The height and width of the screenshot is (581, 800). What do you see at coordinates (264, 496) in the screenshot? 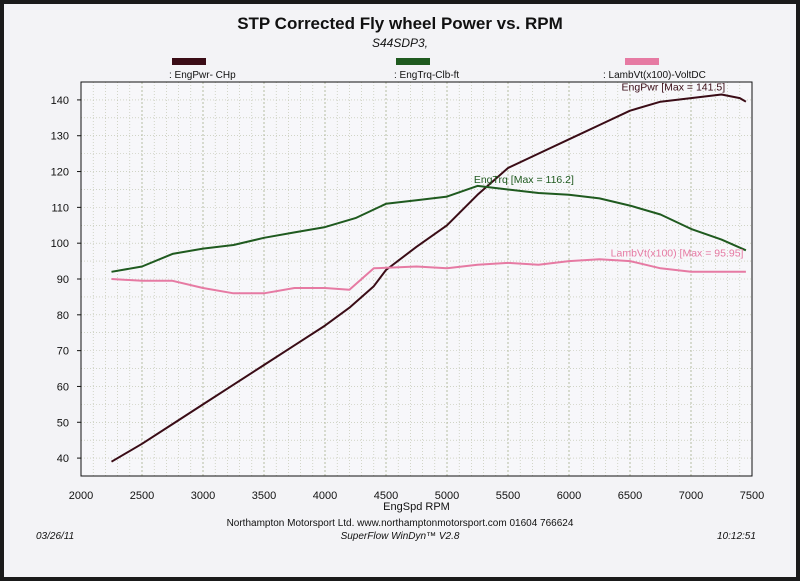
I see `x-tick-label: 3500` at bounding box center [264, 496].